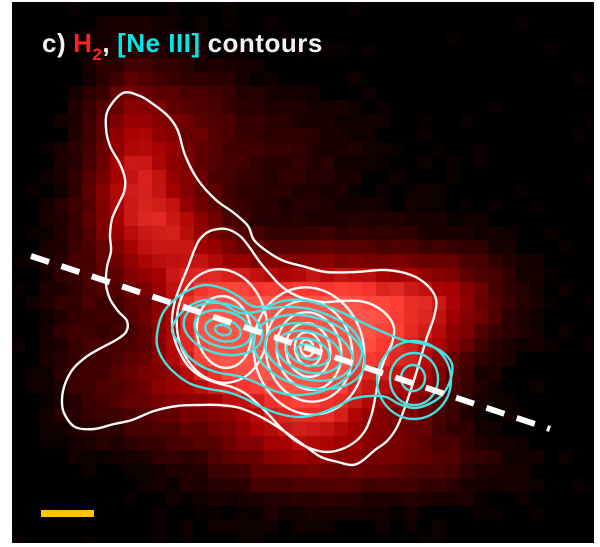  I want to click on panel-letter: c), so click(54, 43).